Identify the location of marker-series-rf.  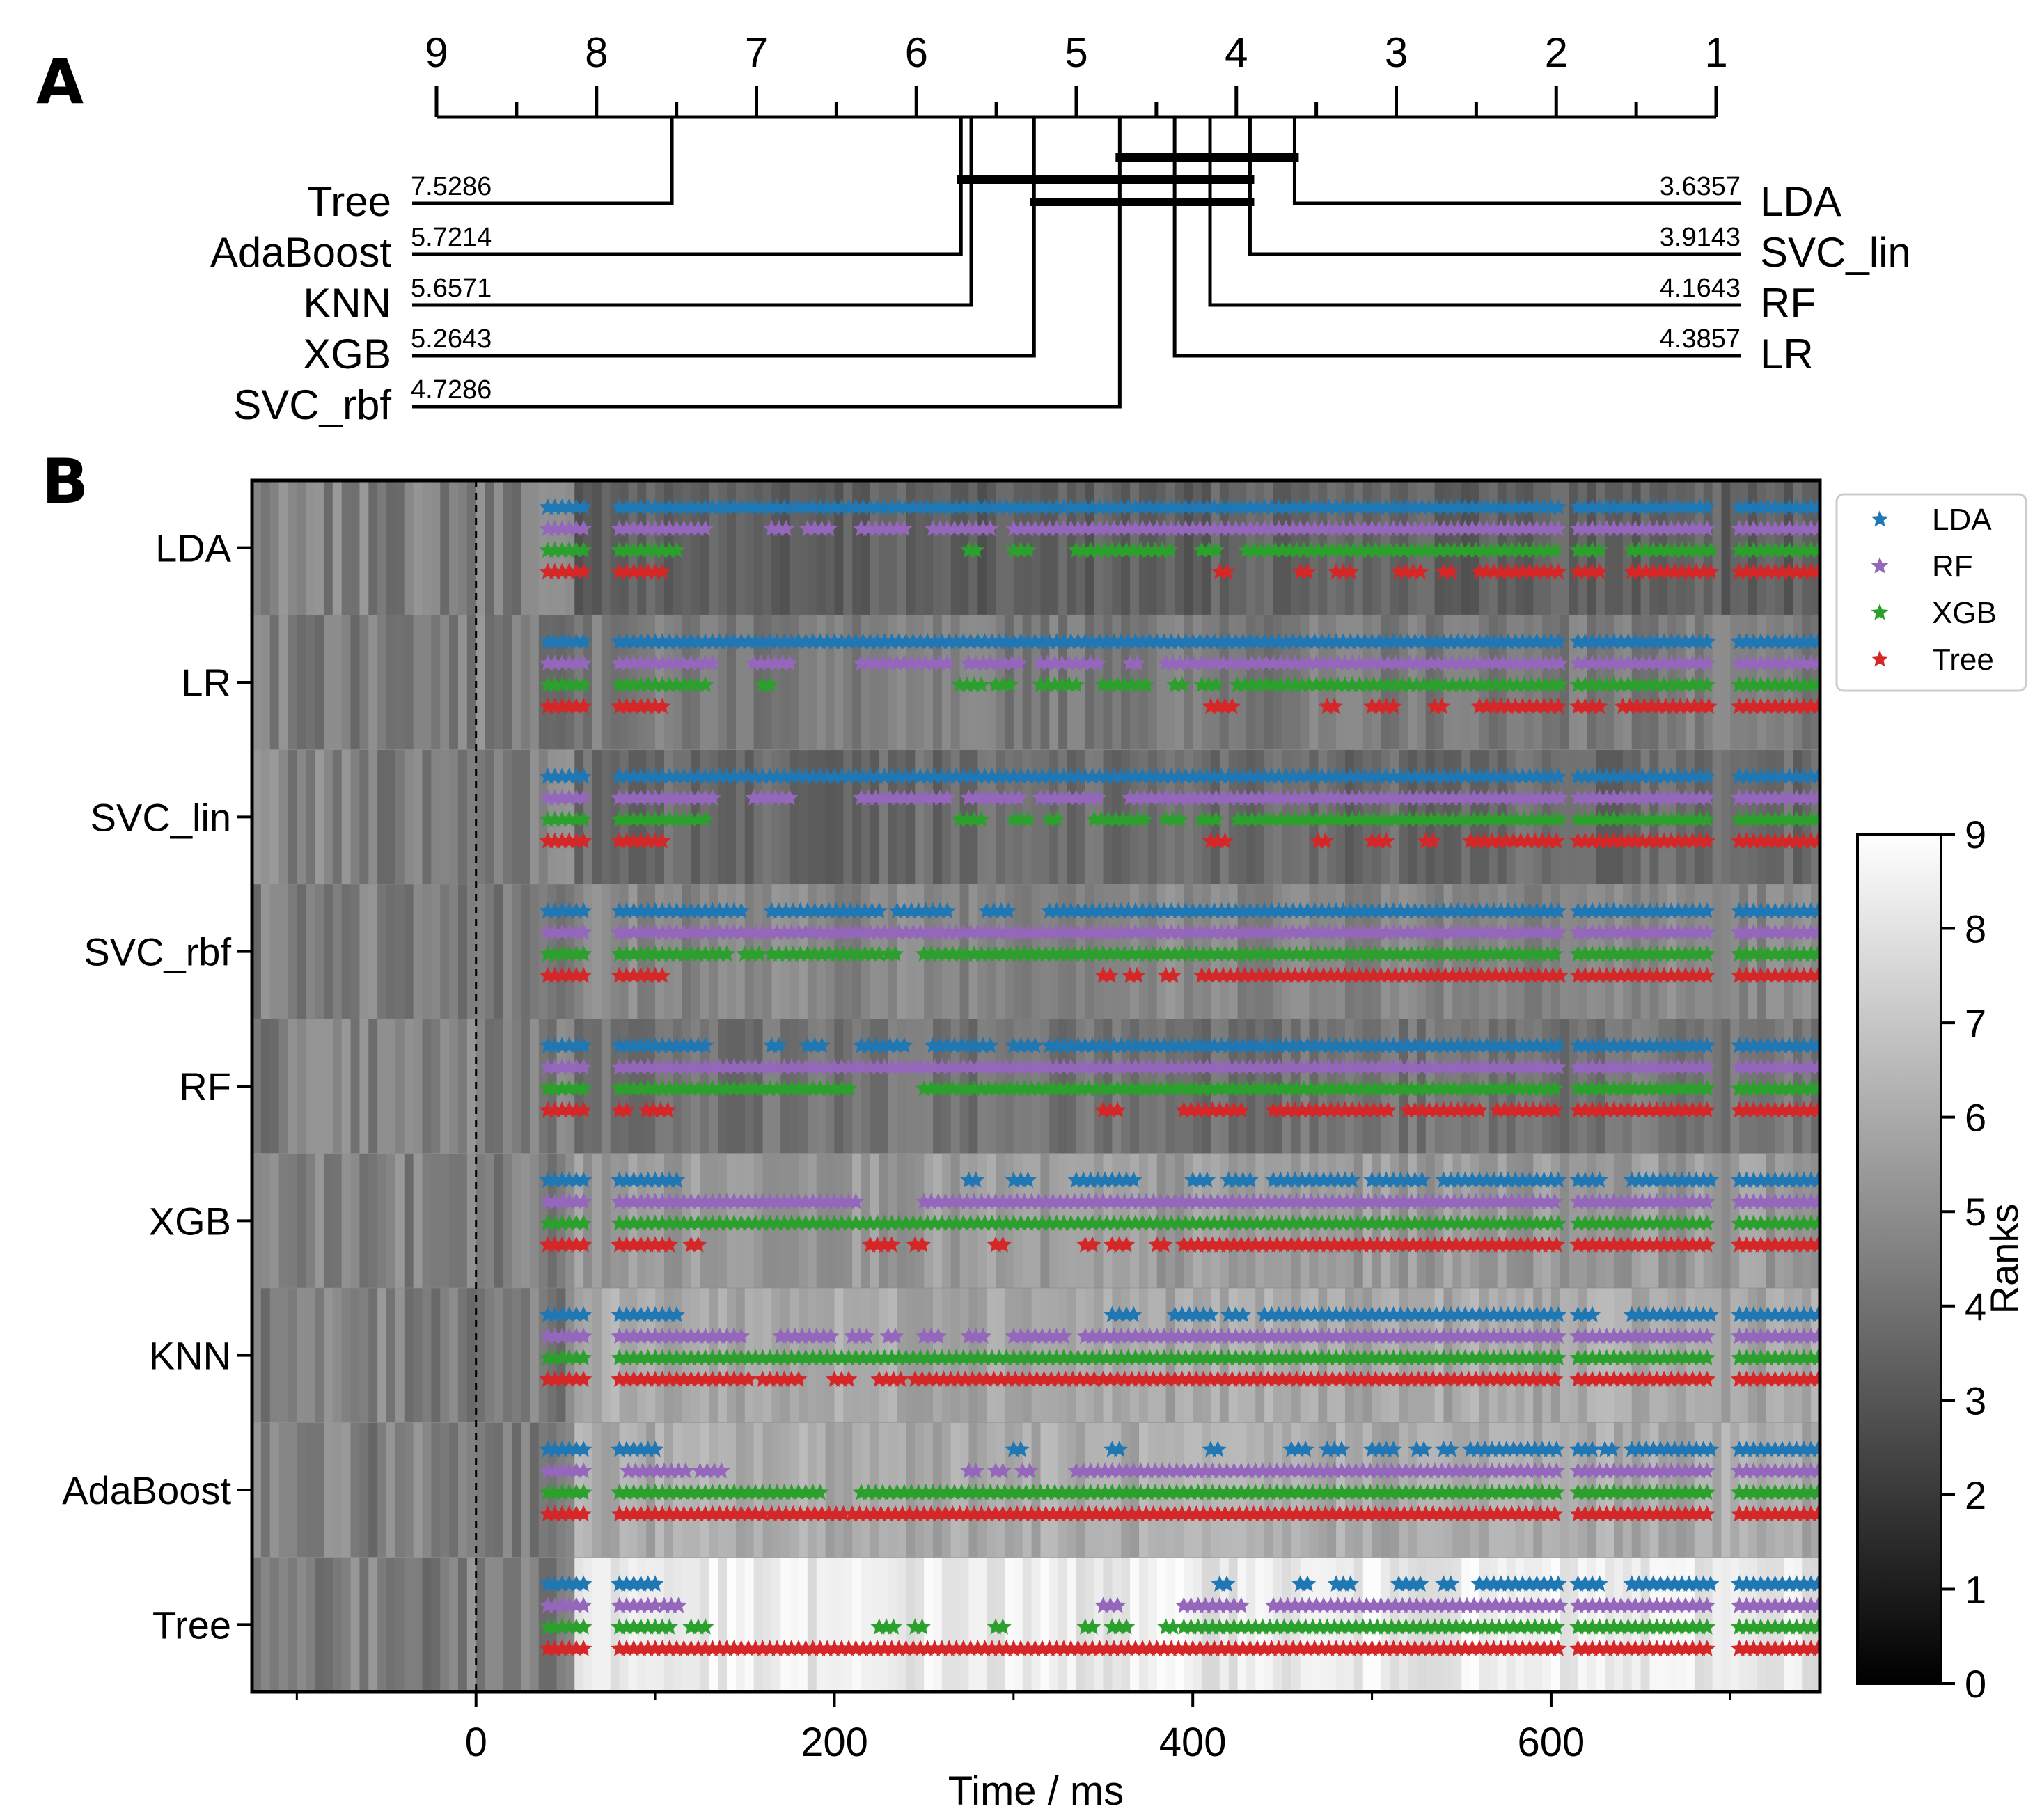
(1179, 662).